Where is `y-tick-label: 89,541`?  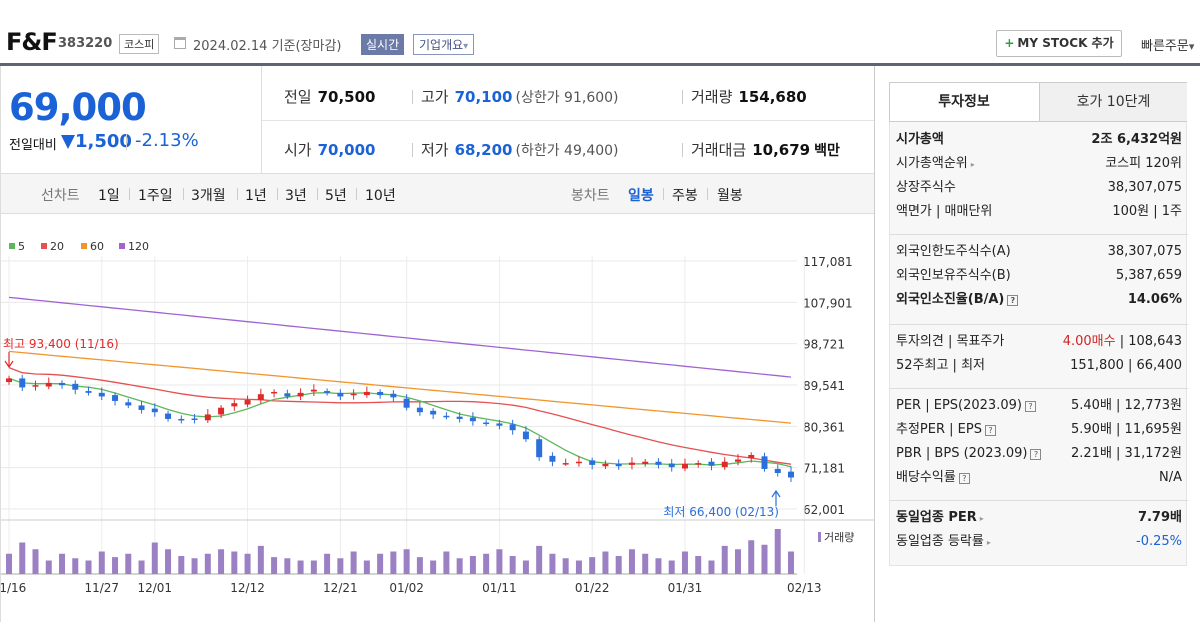
y-tick-label: 89,541 is located at coordinates (824, 386).